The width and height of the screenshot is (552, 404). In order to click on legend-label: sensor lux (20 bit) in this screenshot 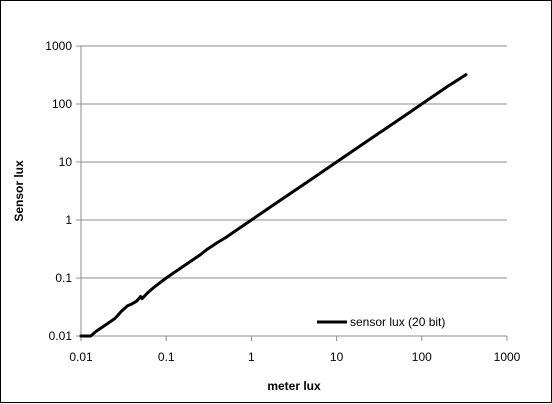, I will do `click(397, 322)`.